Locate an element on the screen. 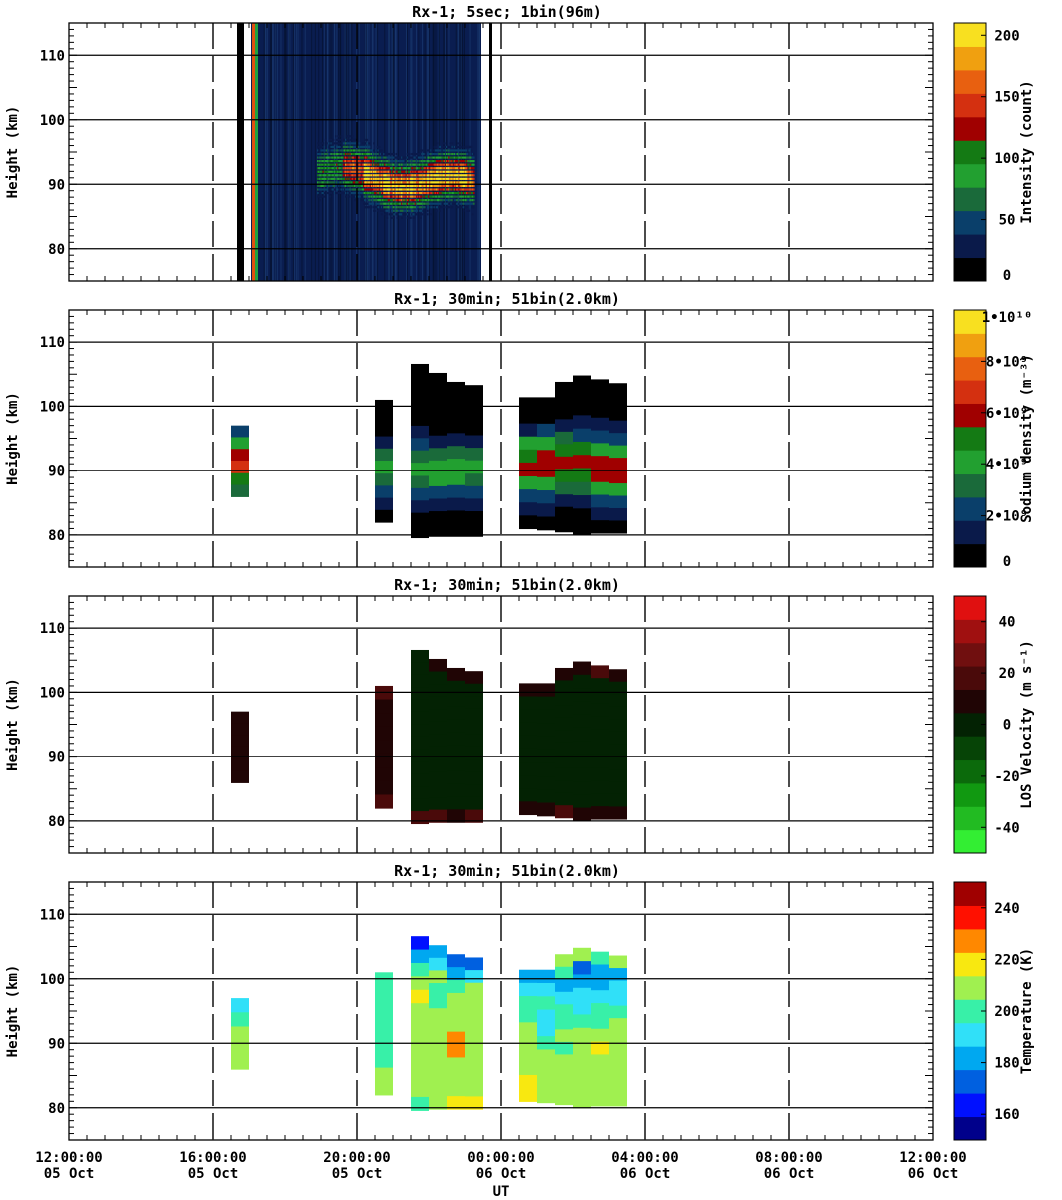 This screenshot has height=1200, width=1062. colorbar-tick-label: 220 is located at coordinates (1006, 960).